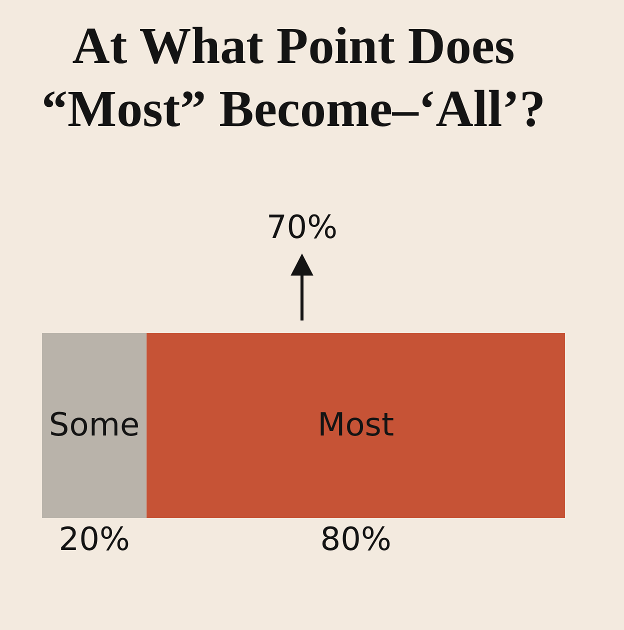 Image resolution: width=624 pixels, height=630 pixels. What do you see at coordinates (356, 425) in the screenshot?
I see `series-label: Most` at bounding box center [356, 425].